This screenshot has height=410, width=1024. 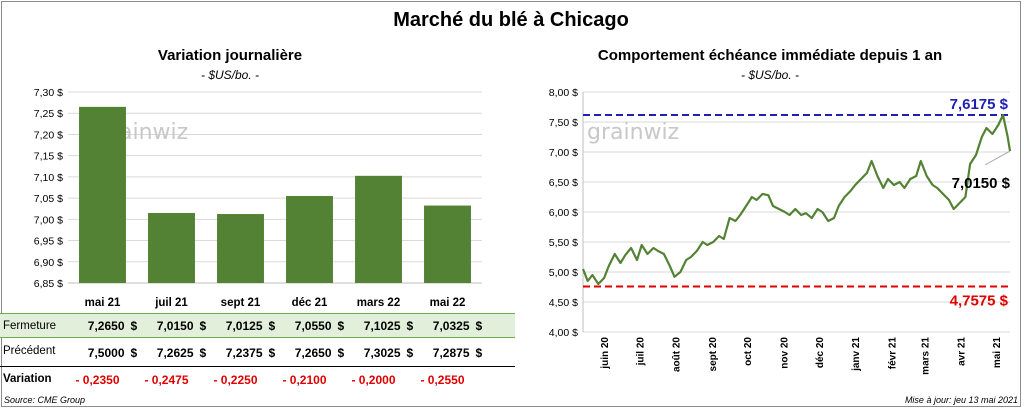 What do you see at coordinates (48, 114) in the screenshot?
I see `y-tick-label: 7,25 $` at bounding box center [48, 114].